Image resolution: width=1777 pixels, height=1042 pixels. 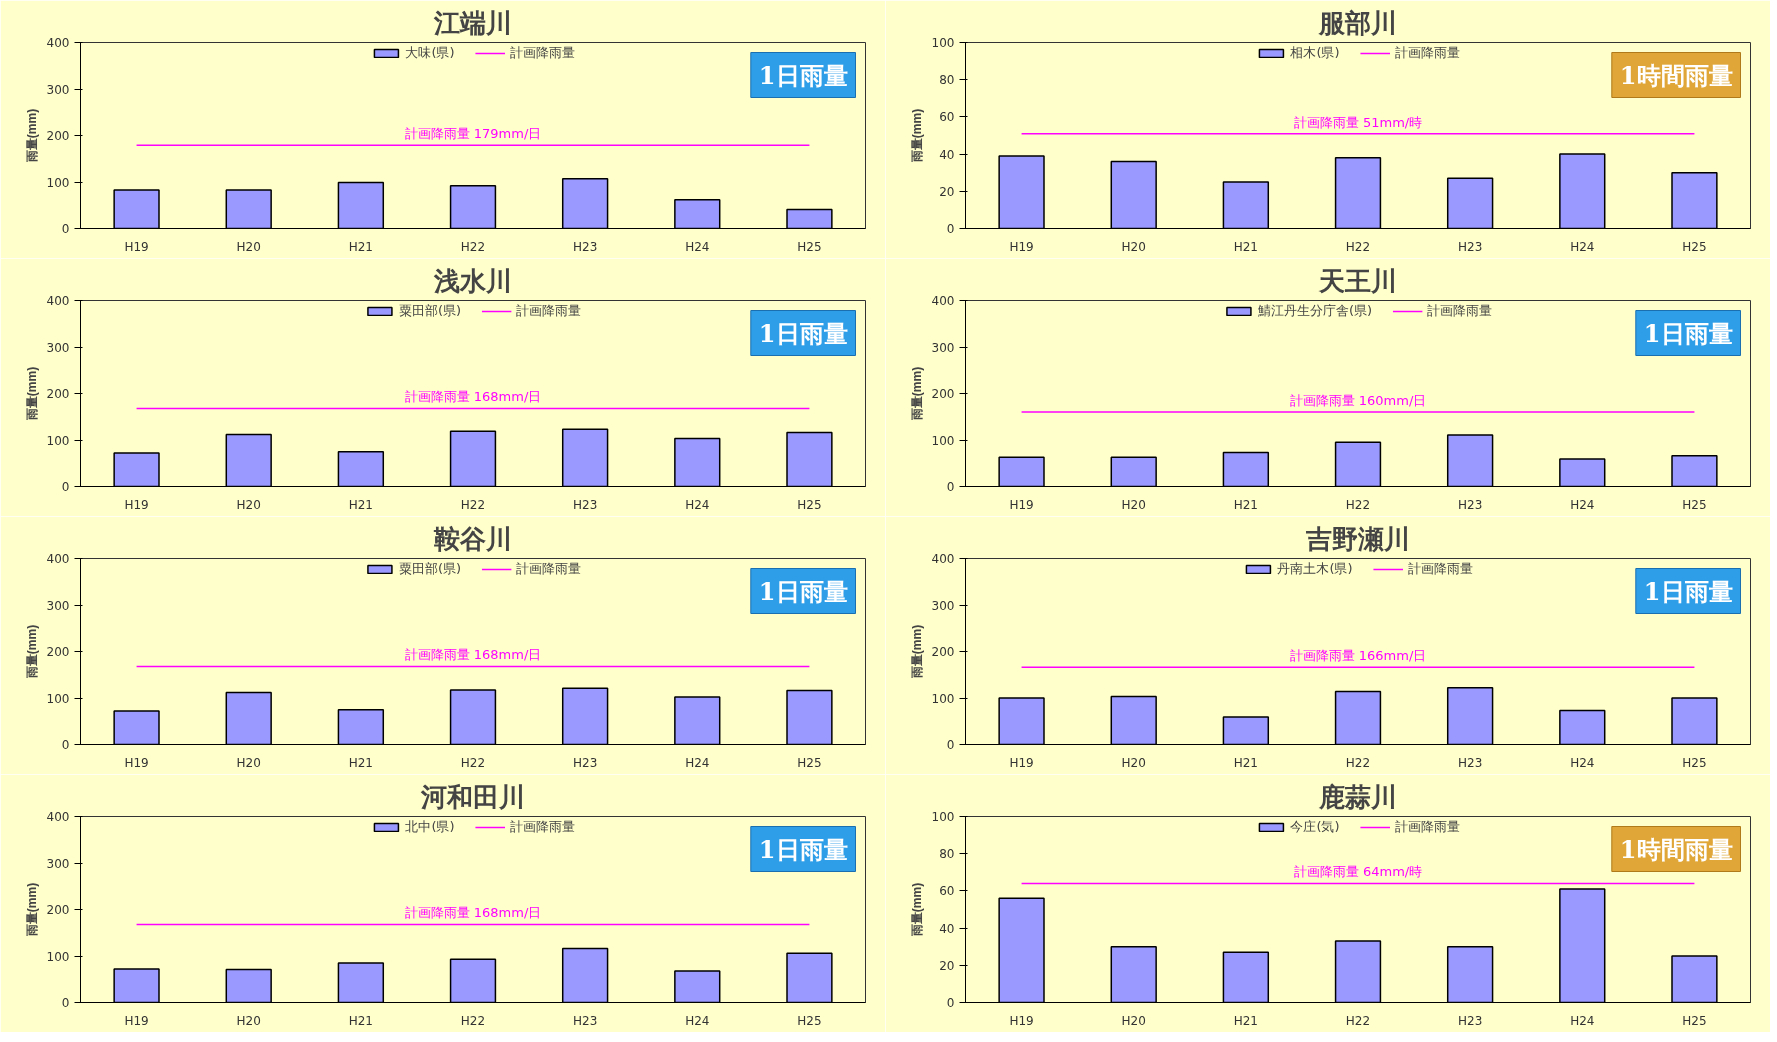 What do you see at coordinates (1357, 796) in the screenshot?
I see `chart-title: 鹿蒜川` at bounding box center [1357, 796].